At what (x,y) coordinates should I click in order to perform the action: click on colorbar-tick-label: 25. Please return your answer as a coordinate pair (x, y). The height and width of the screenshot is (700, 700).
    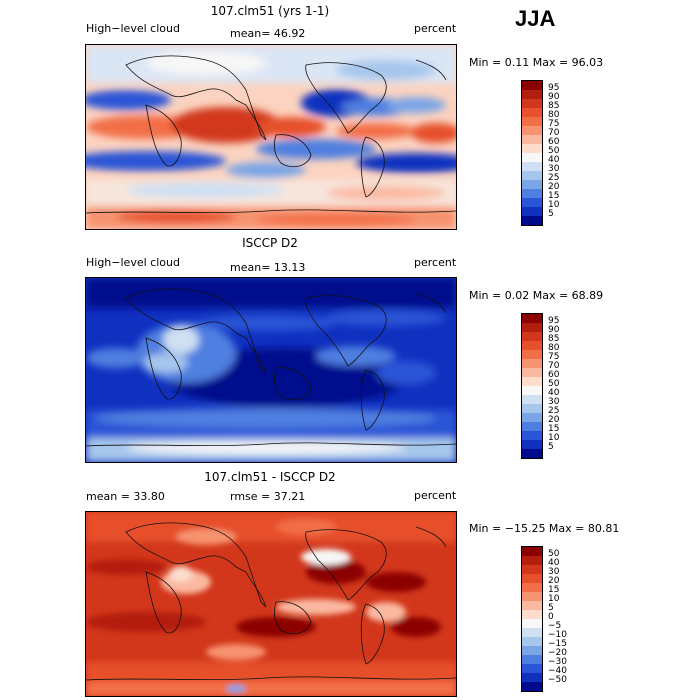
    Looking at the image, I should click on (554, 411).